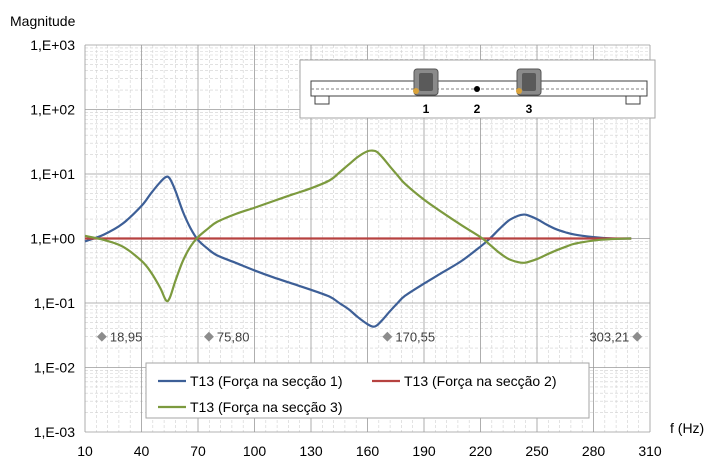 This screenshot has width=717, height=465. What do you see at coordinates (52, 110) in the screenshot?
I see `y-tick-label: 1,E+02` at bounding box center [52, 110].